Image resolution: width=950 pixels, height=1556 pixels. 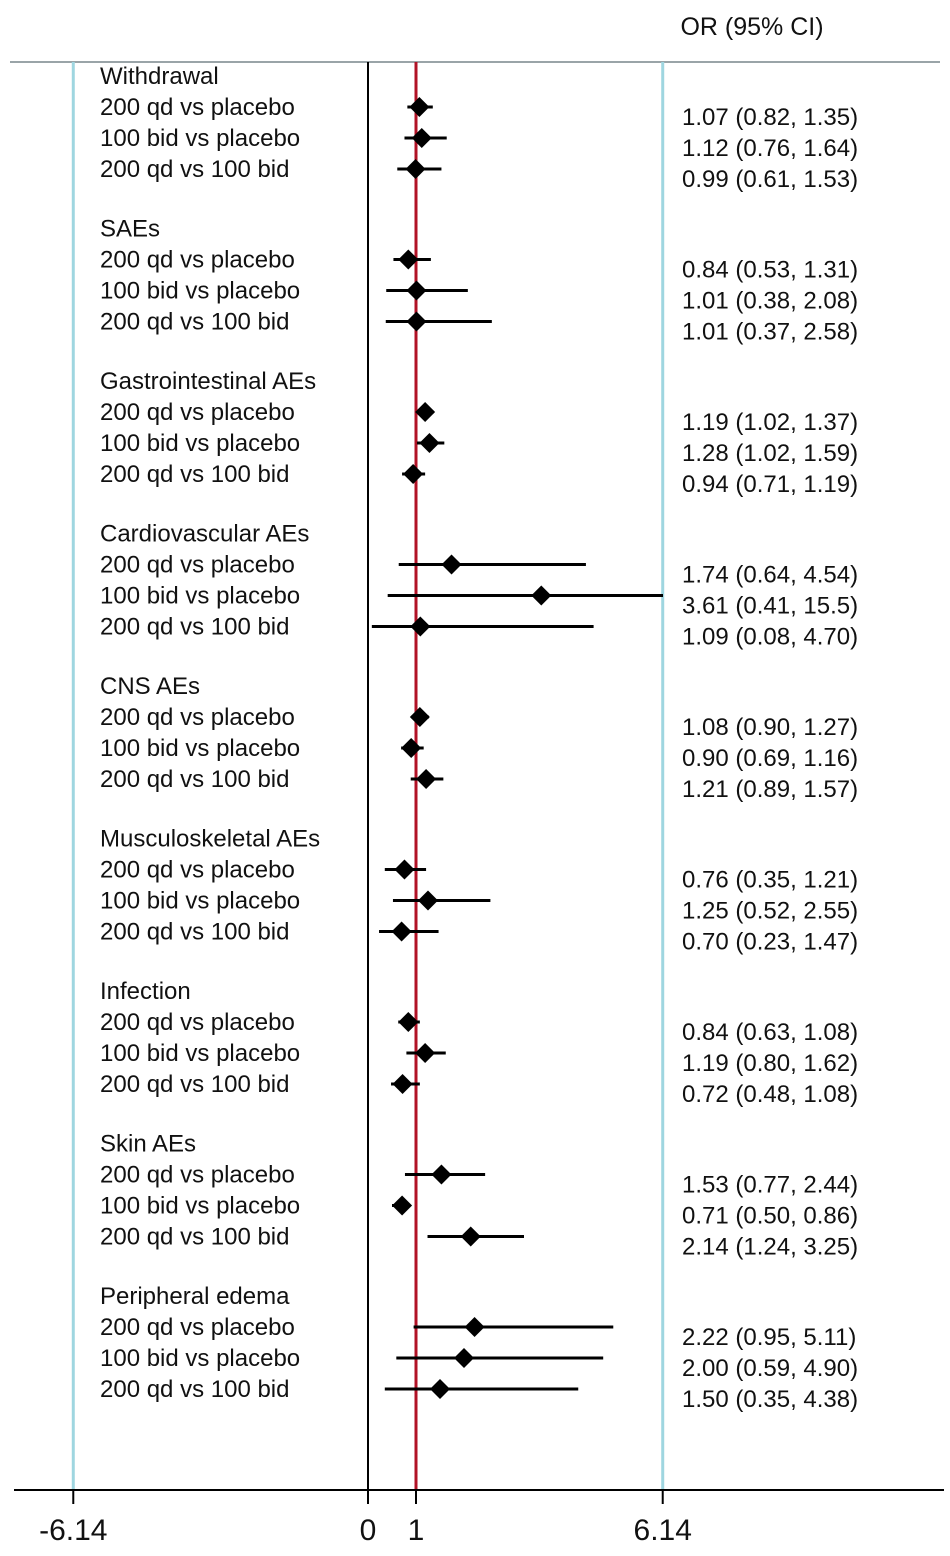 I want to click on or-ci-value: 1.50 (0.35, 4.38), so click(x=770, y=1399).